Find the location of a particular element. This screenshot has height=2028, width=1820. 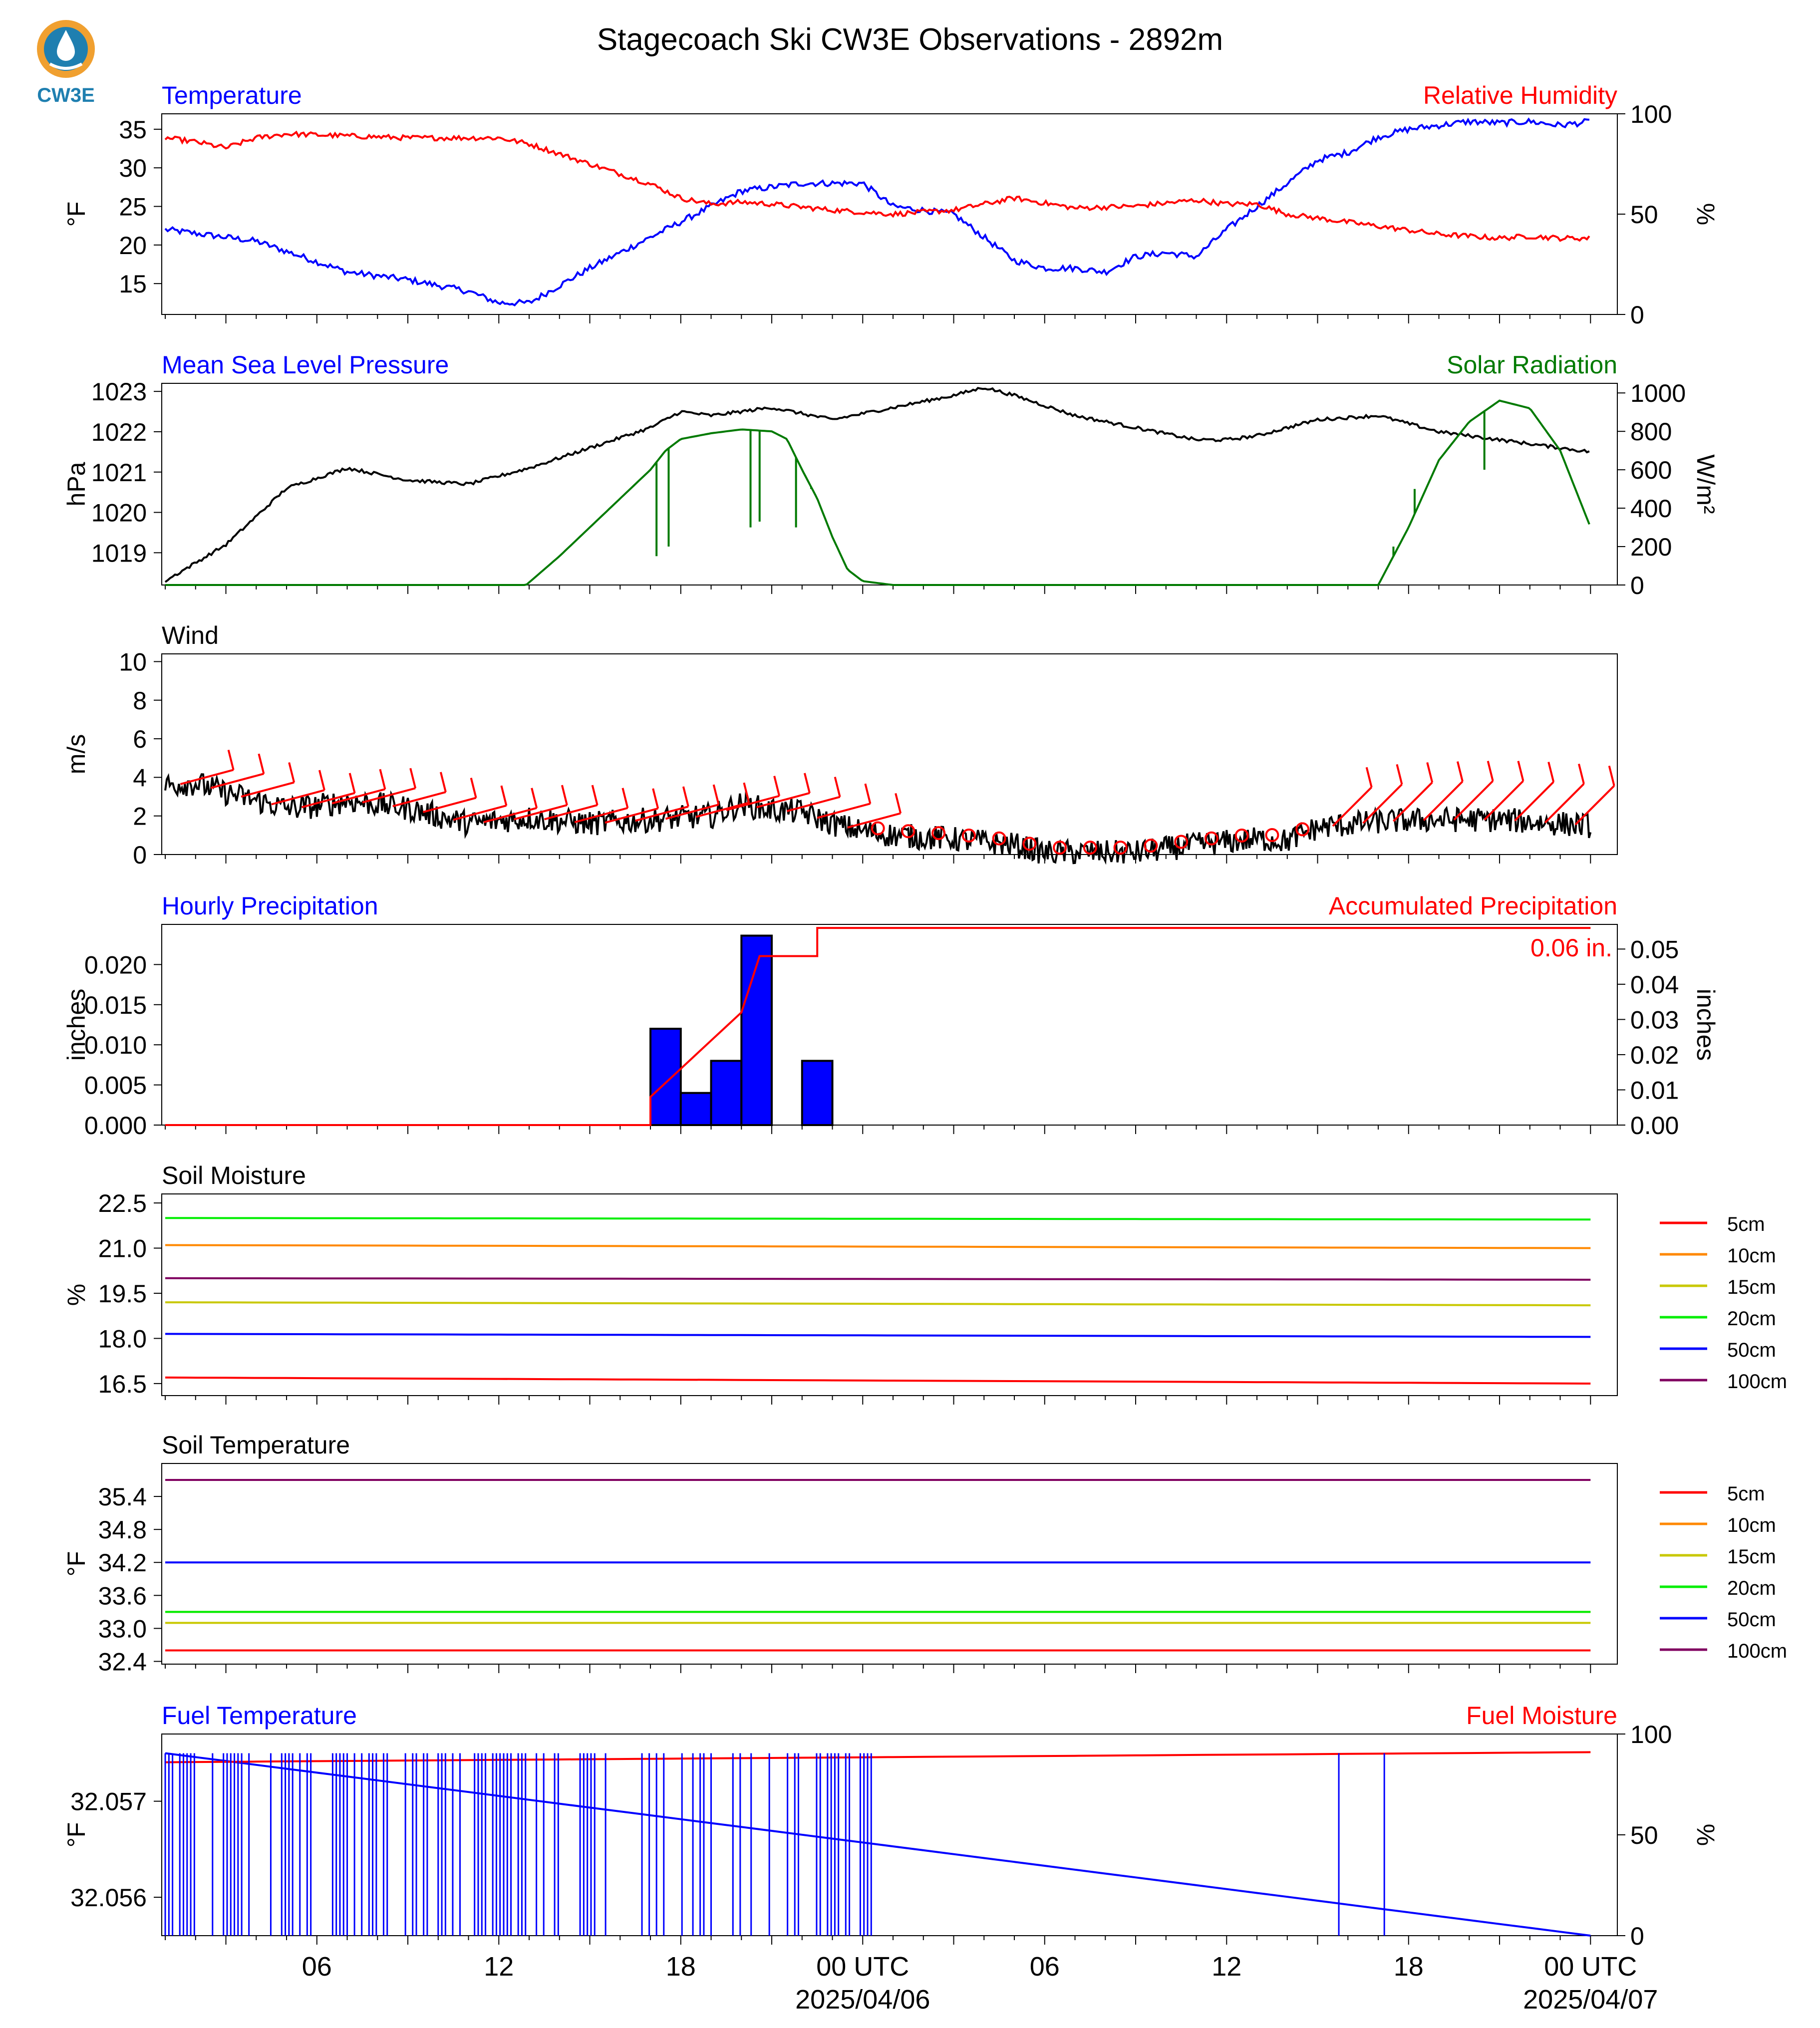

wind-y-tick-label: 10 is located at coordinates (133, 662).